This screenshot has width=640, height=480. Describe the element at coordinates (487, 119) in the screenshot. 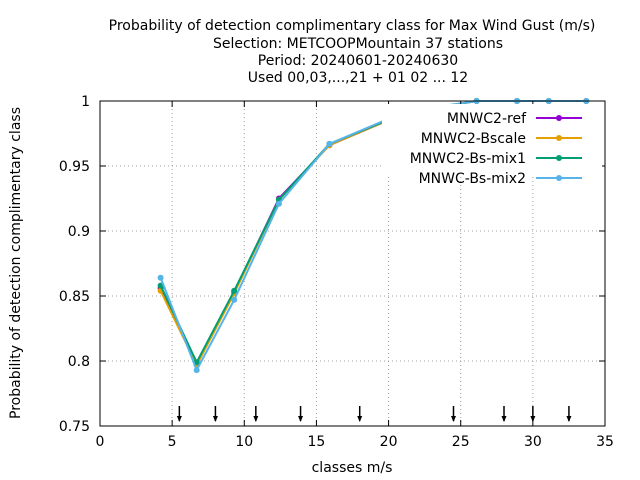

I see `legend-label: MNWC2-ref` at that location.